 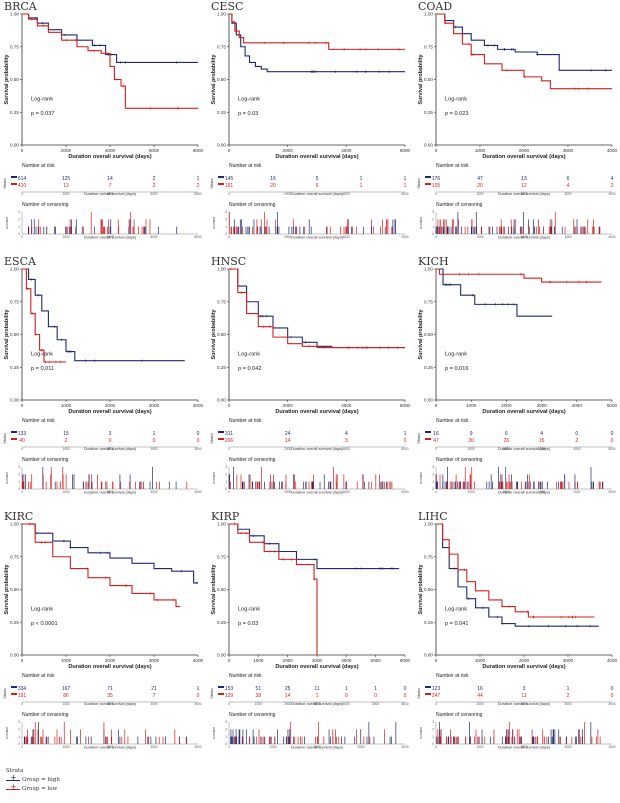 I want to click on censor-ytick-label: 2, so click(x=19, y=730).